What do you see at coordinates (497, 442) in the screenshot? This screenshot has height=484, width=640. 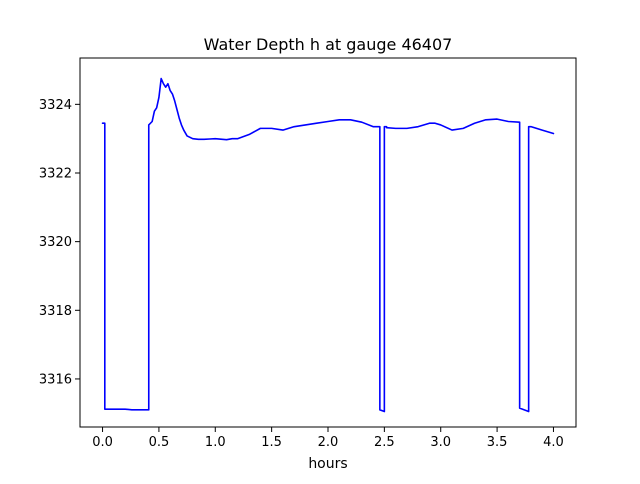 I see `x-tick-label: 3.5` at bounding box center [497, 442].